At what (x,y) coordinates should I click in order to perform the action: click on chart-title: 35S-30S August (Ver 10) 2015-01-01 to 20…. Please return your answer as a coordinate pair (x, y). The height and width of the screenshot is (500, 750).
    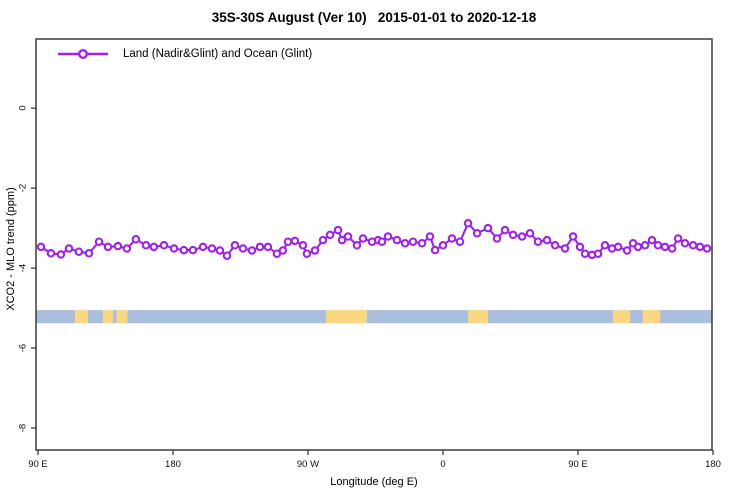
    Looking at the image, I should click on (374, 17).